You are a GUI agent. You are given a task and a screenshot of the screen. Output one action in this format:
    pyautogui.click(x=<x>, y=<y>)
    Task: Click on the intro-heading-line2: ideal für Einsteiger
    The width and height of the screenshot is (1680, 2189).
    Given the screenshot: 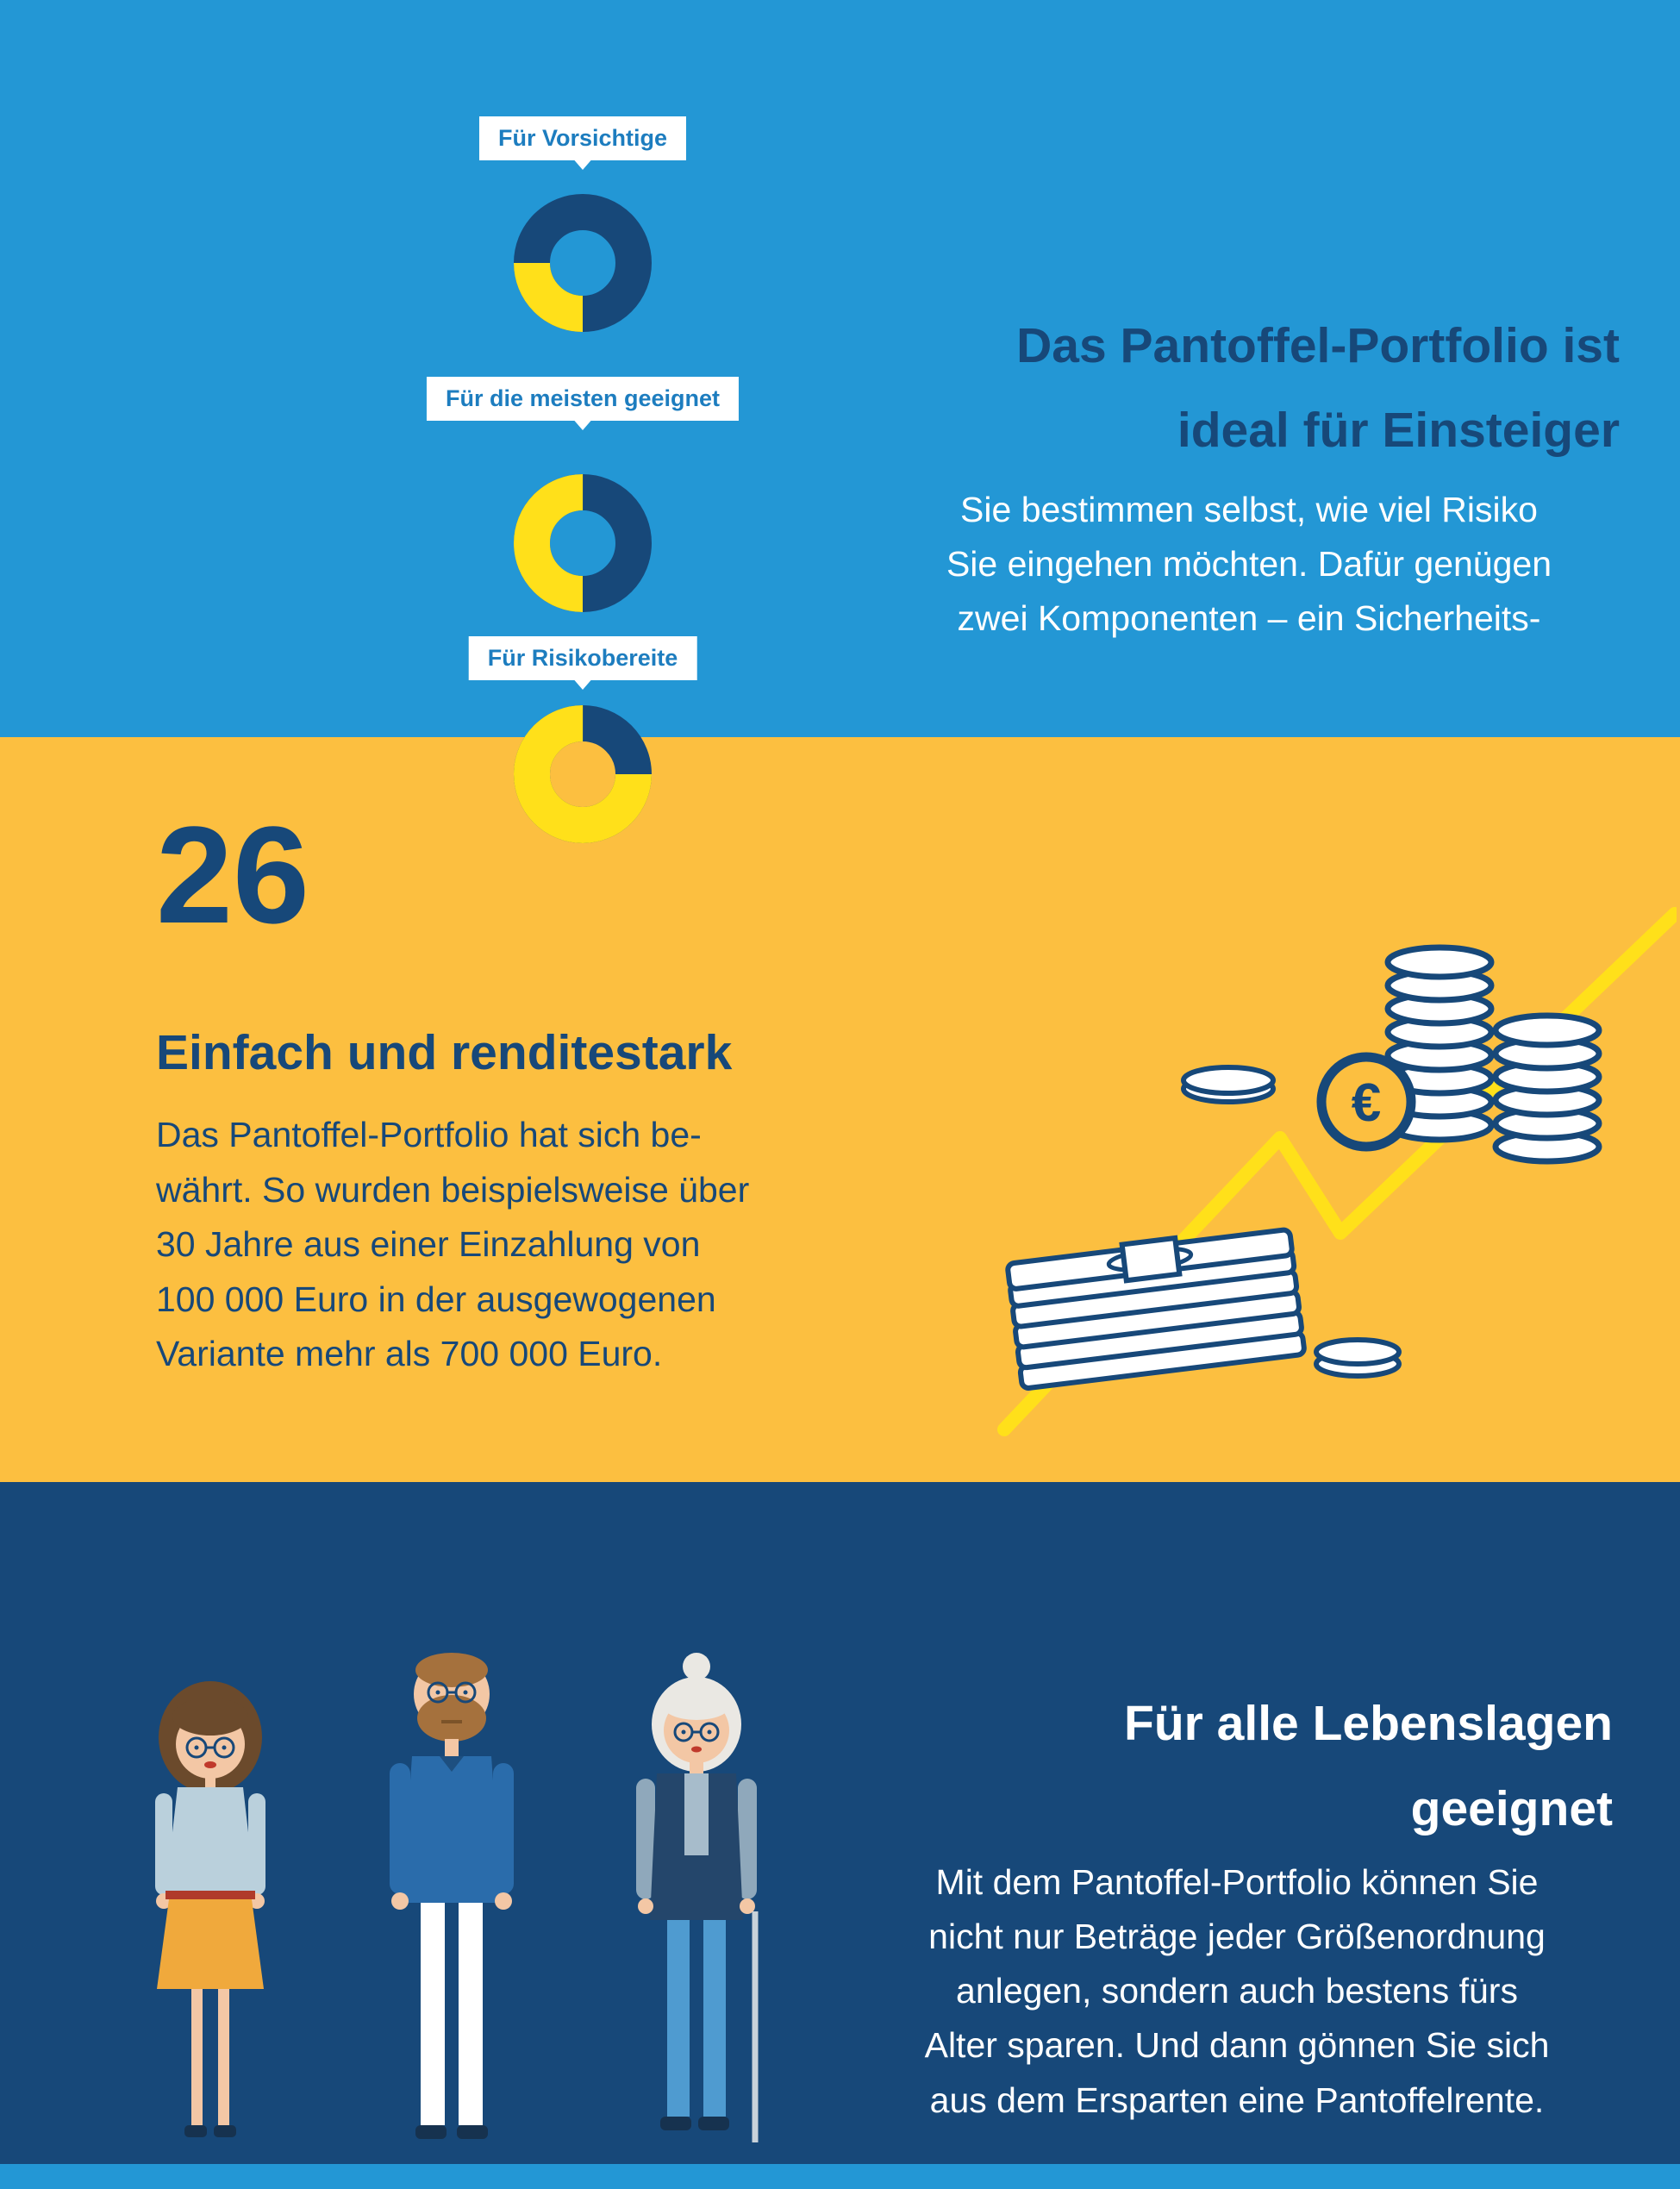 What is the action you would take?
    pyautogui.click(x=1398, y=431)
    